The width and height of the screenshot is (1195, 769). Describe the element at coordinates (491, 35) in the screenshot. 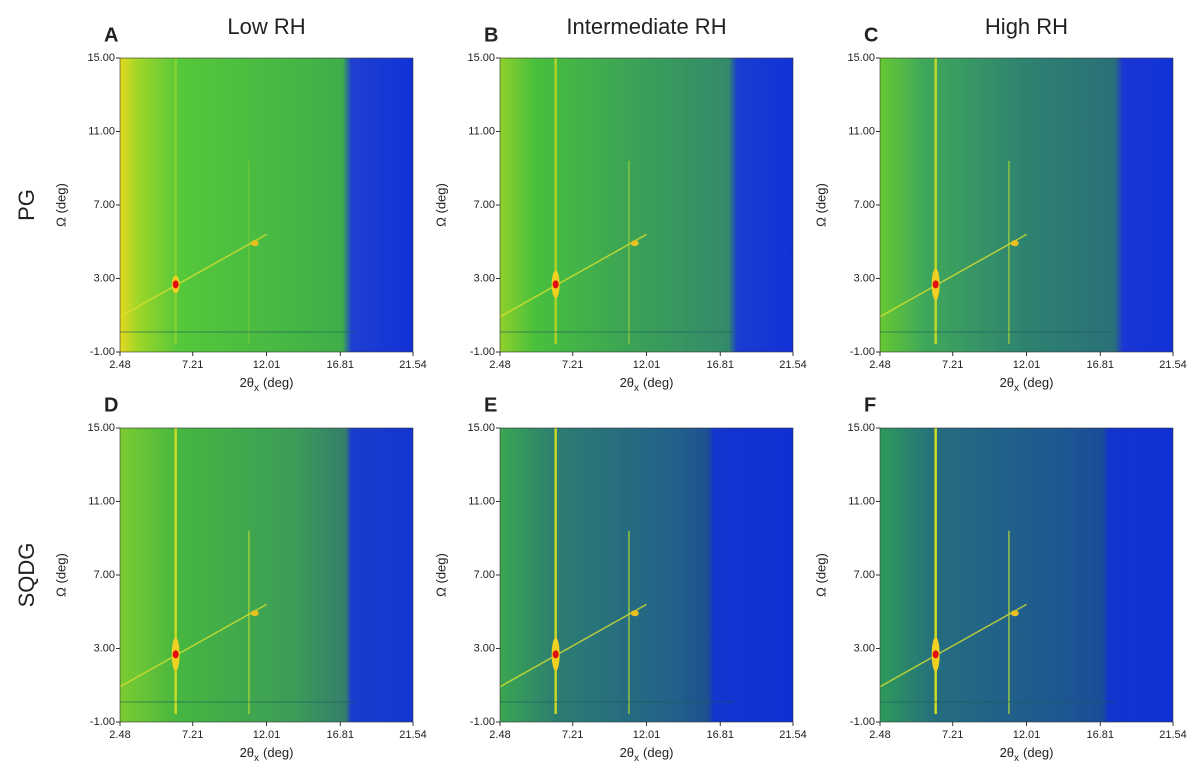

I see `panel-label: B` at that location.